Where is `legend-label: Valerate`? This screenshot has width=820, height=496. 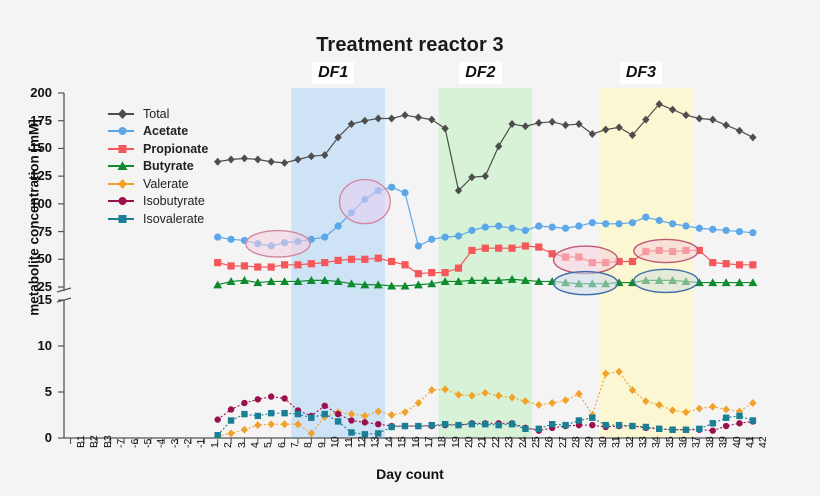
legend-label: Valerate is located at coordinates (166, 183).